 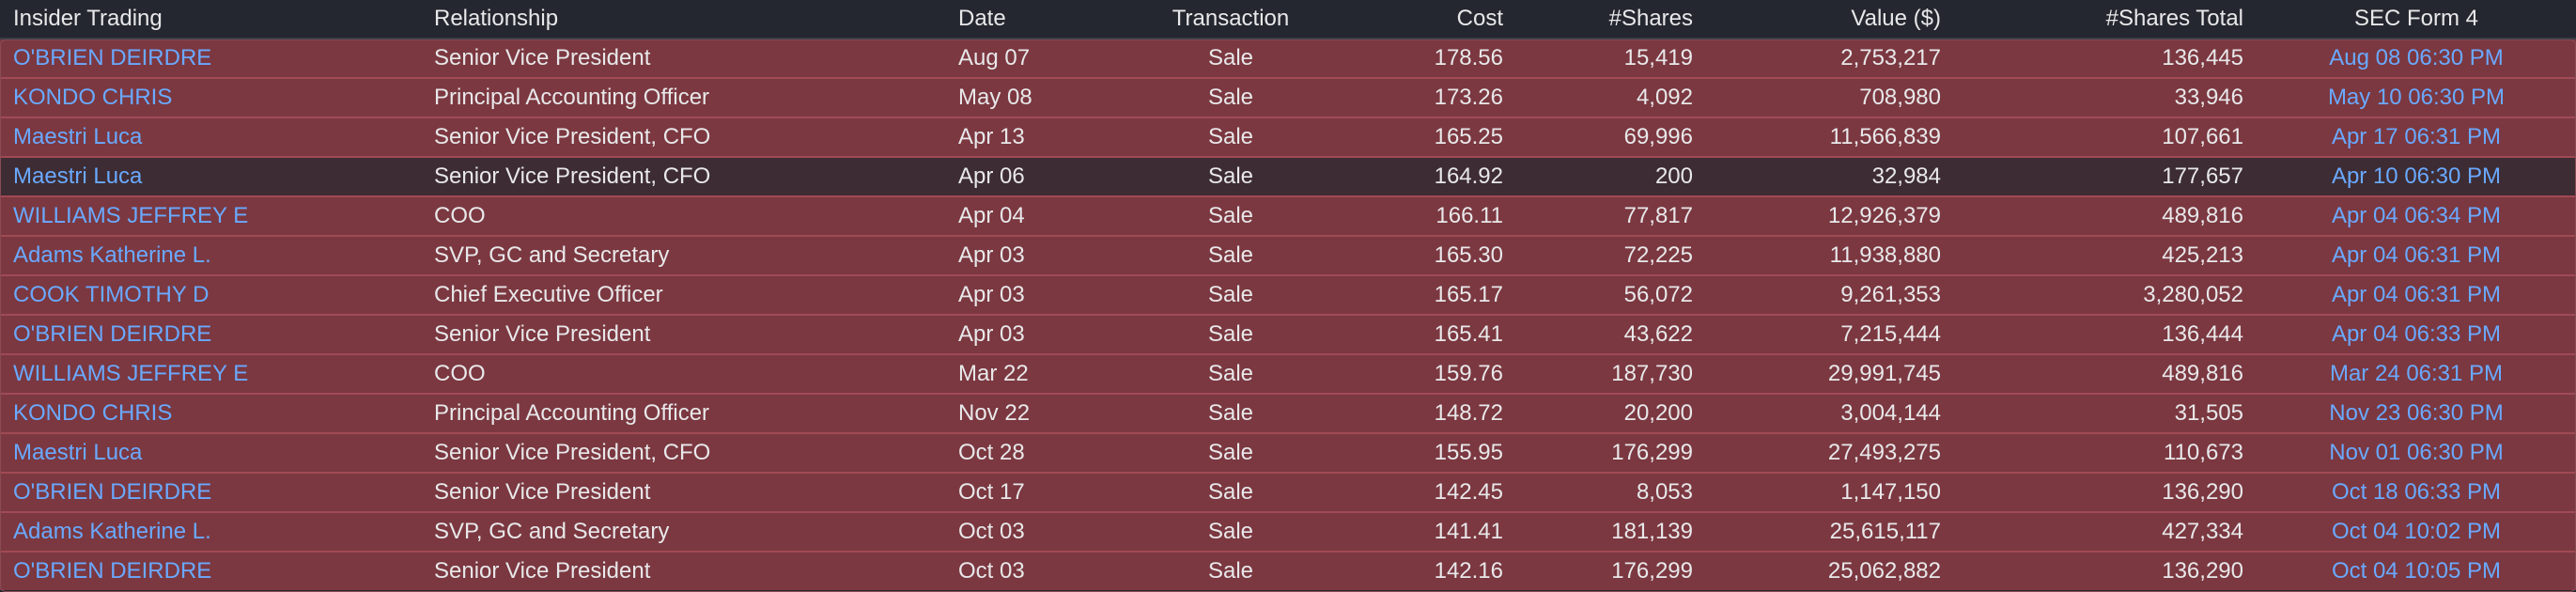 What do you see at coordinates (210, 452) in the screenshot?
I see `cell-insider: Maestri Luca` at bounding box center [210, 452].